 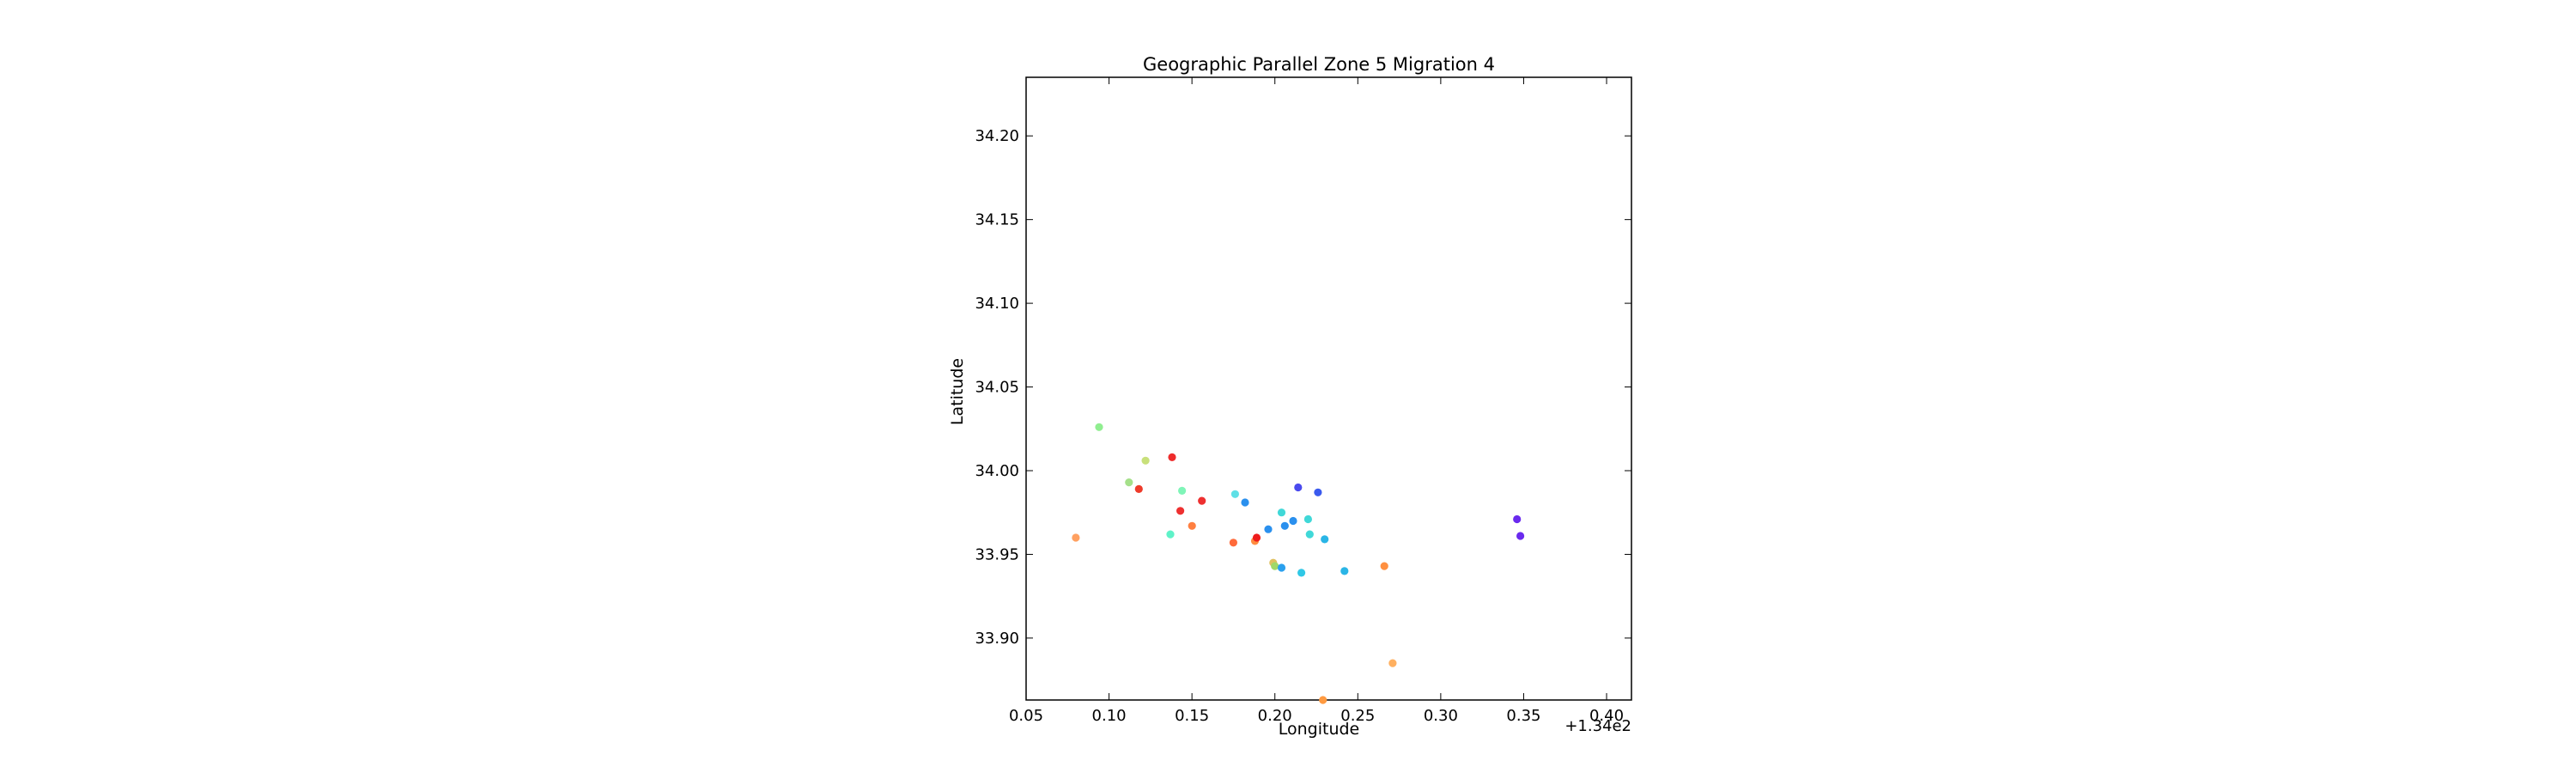 I want to click on y-tick-label: 33.95, so click(x=997, y=554).